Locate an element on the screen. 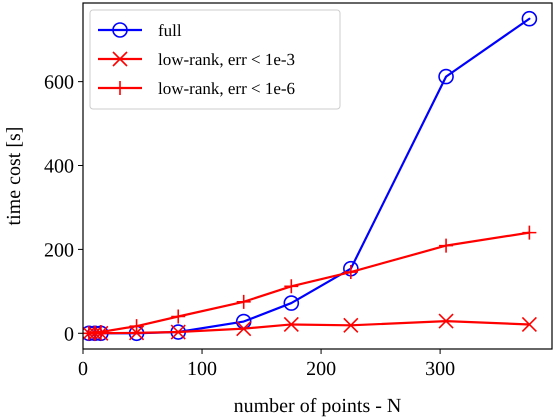  x-axis-title: number of points - N is located at coordinates (318, 406).